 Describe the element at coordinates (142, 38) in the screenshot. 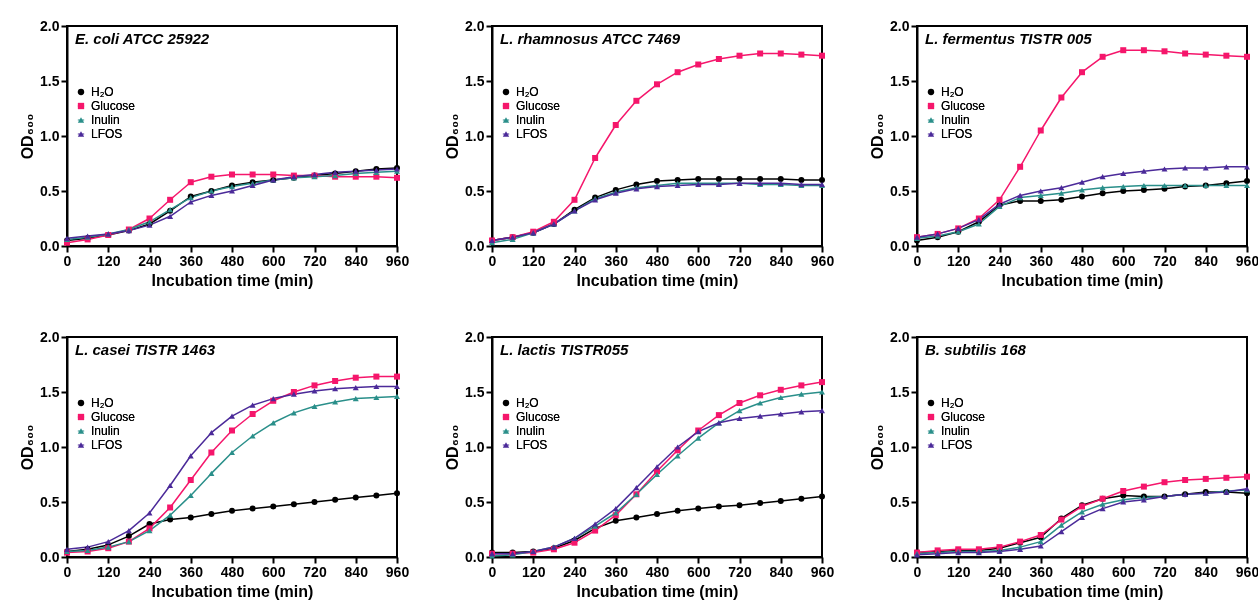

I see `chart-title: E. coli ATCC 25922` at that location.